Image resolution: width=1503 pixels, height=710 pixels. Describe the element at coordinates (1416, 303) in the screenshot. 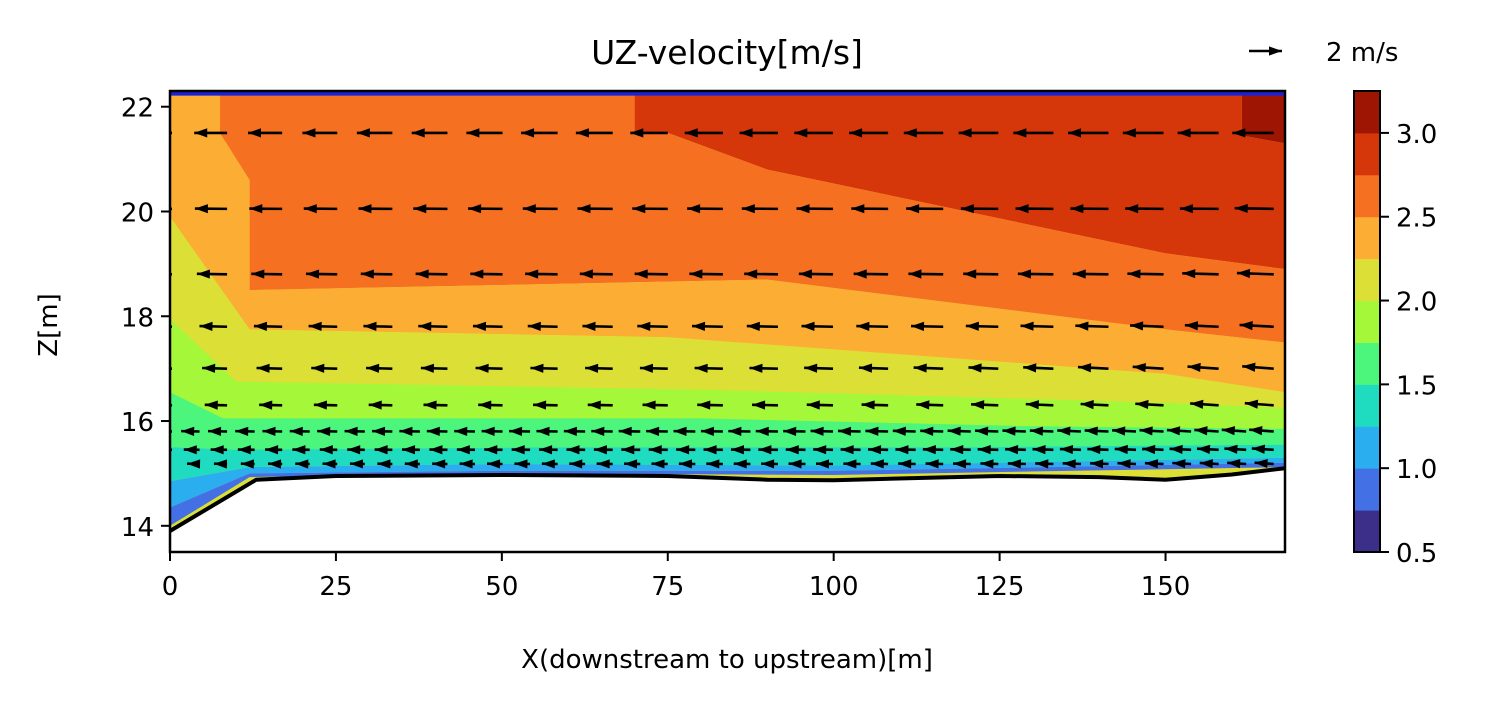

I see `colorbar-tick-label-3: 2.0` at that location.